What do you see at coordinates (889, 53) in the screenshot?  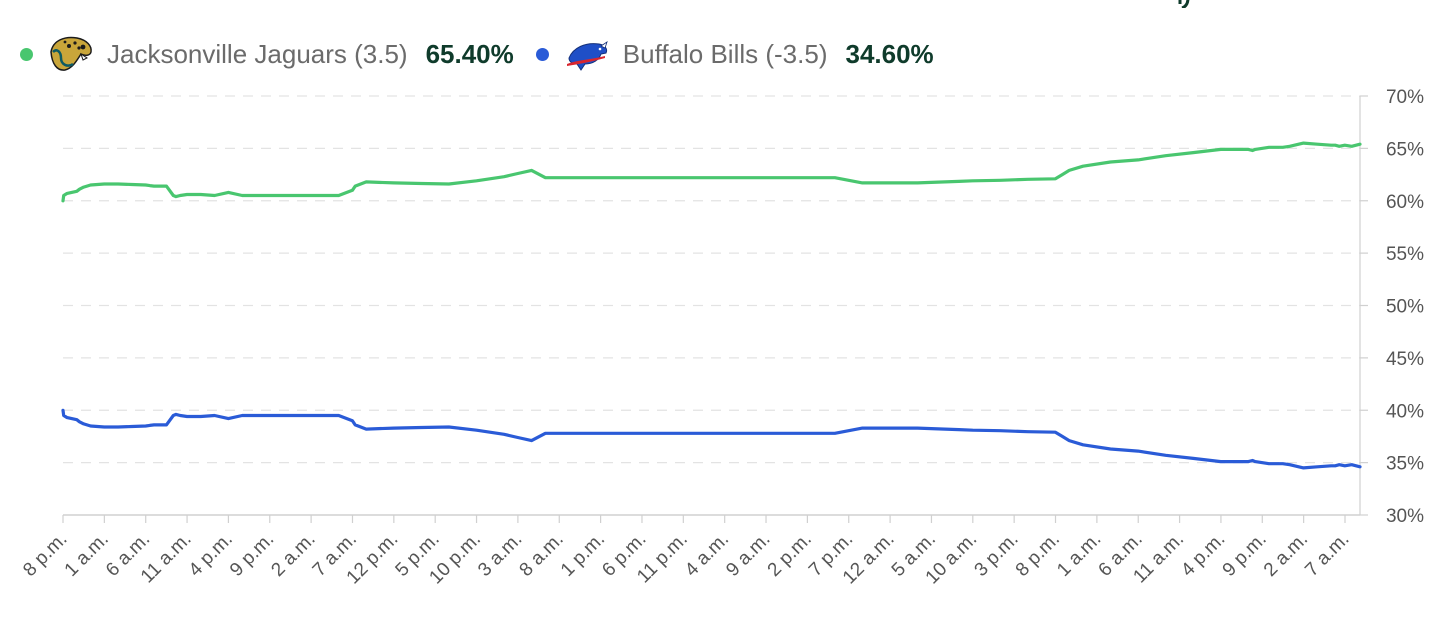 I see `bills-percentage: 34.60%` at bounding box center [889, 53].